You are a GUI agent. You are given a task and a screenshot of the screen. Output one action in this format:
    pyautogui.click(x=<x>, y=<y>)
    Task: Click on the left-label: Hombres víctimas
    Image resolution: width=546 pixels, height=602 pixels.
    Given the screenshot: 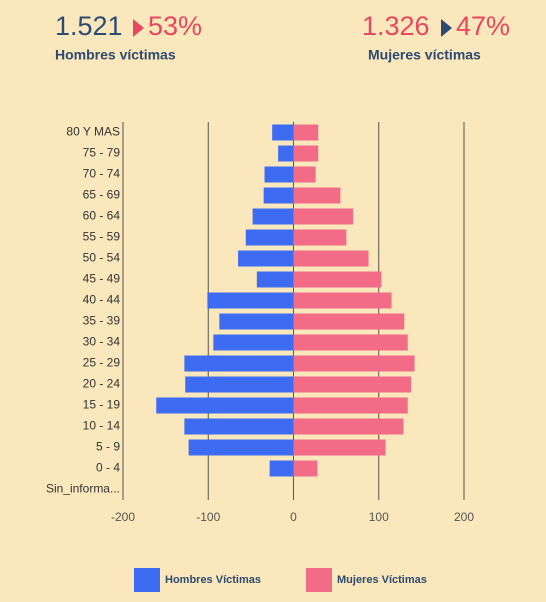 What is the action you would take?
    pyautogui.click(x=115, y=55)
    